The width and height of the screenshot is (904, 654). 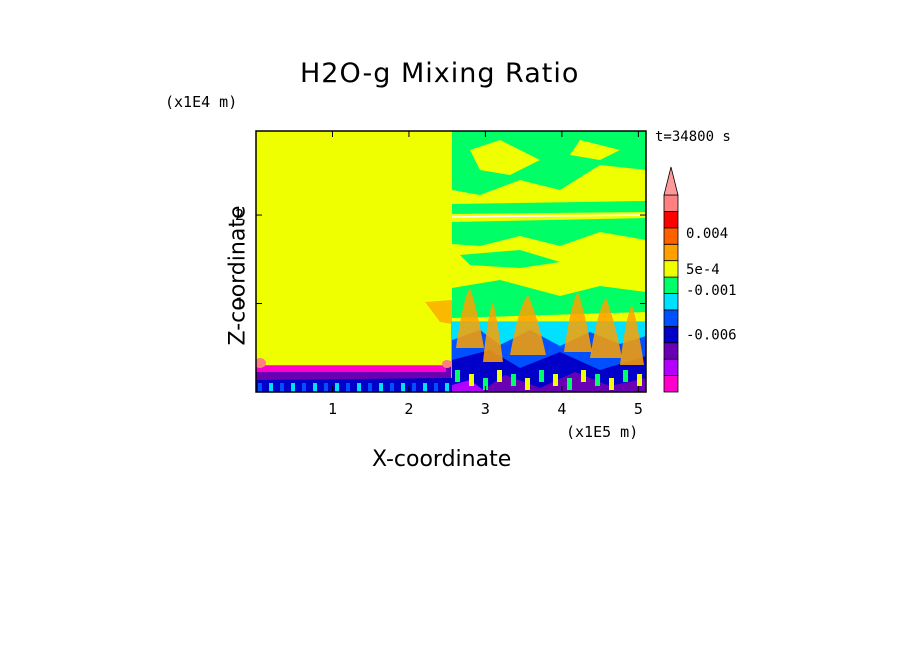 I want to click on colorbar-label: 0.004, so click(x=707, y=234).